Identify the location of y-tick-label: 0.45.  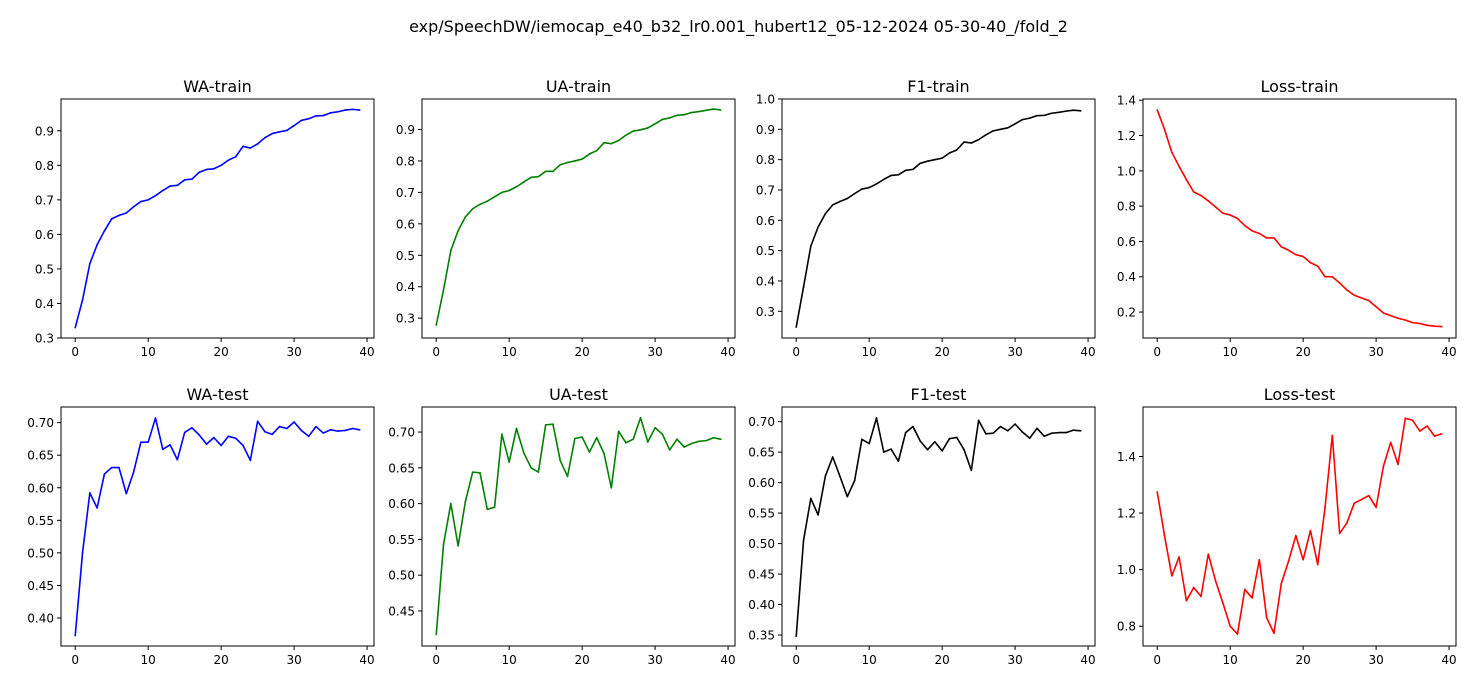
(40, 586).